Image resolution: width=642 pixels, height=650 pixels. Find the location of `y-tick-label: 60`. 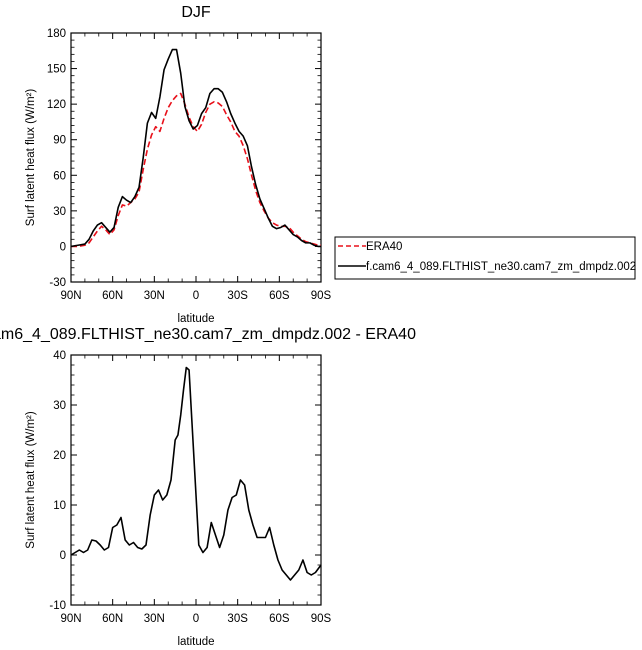

y-tick-label: 60 is located at coordinates (59, 176).